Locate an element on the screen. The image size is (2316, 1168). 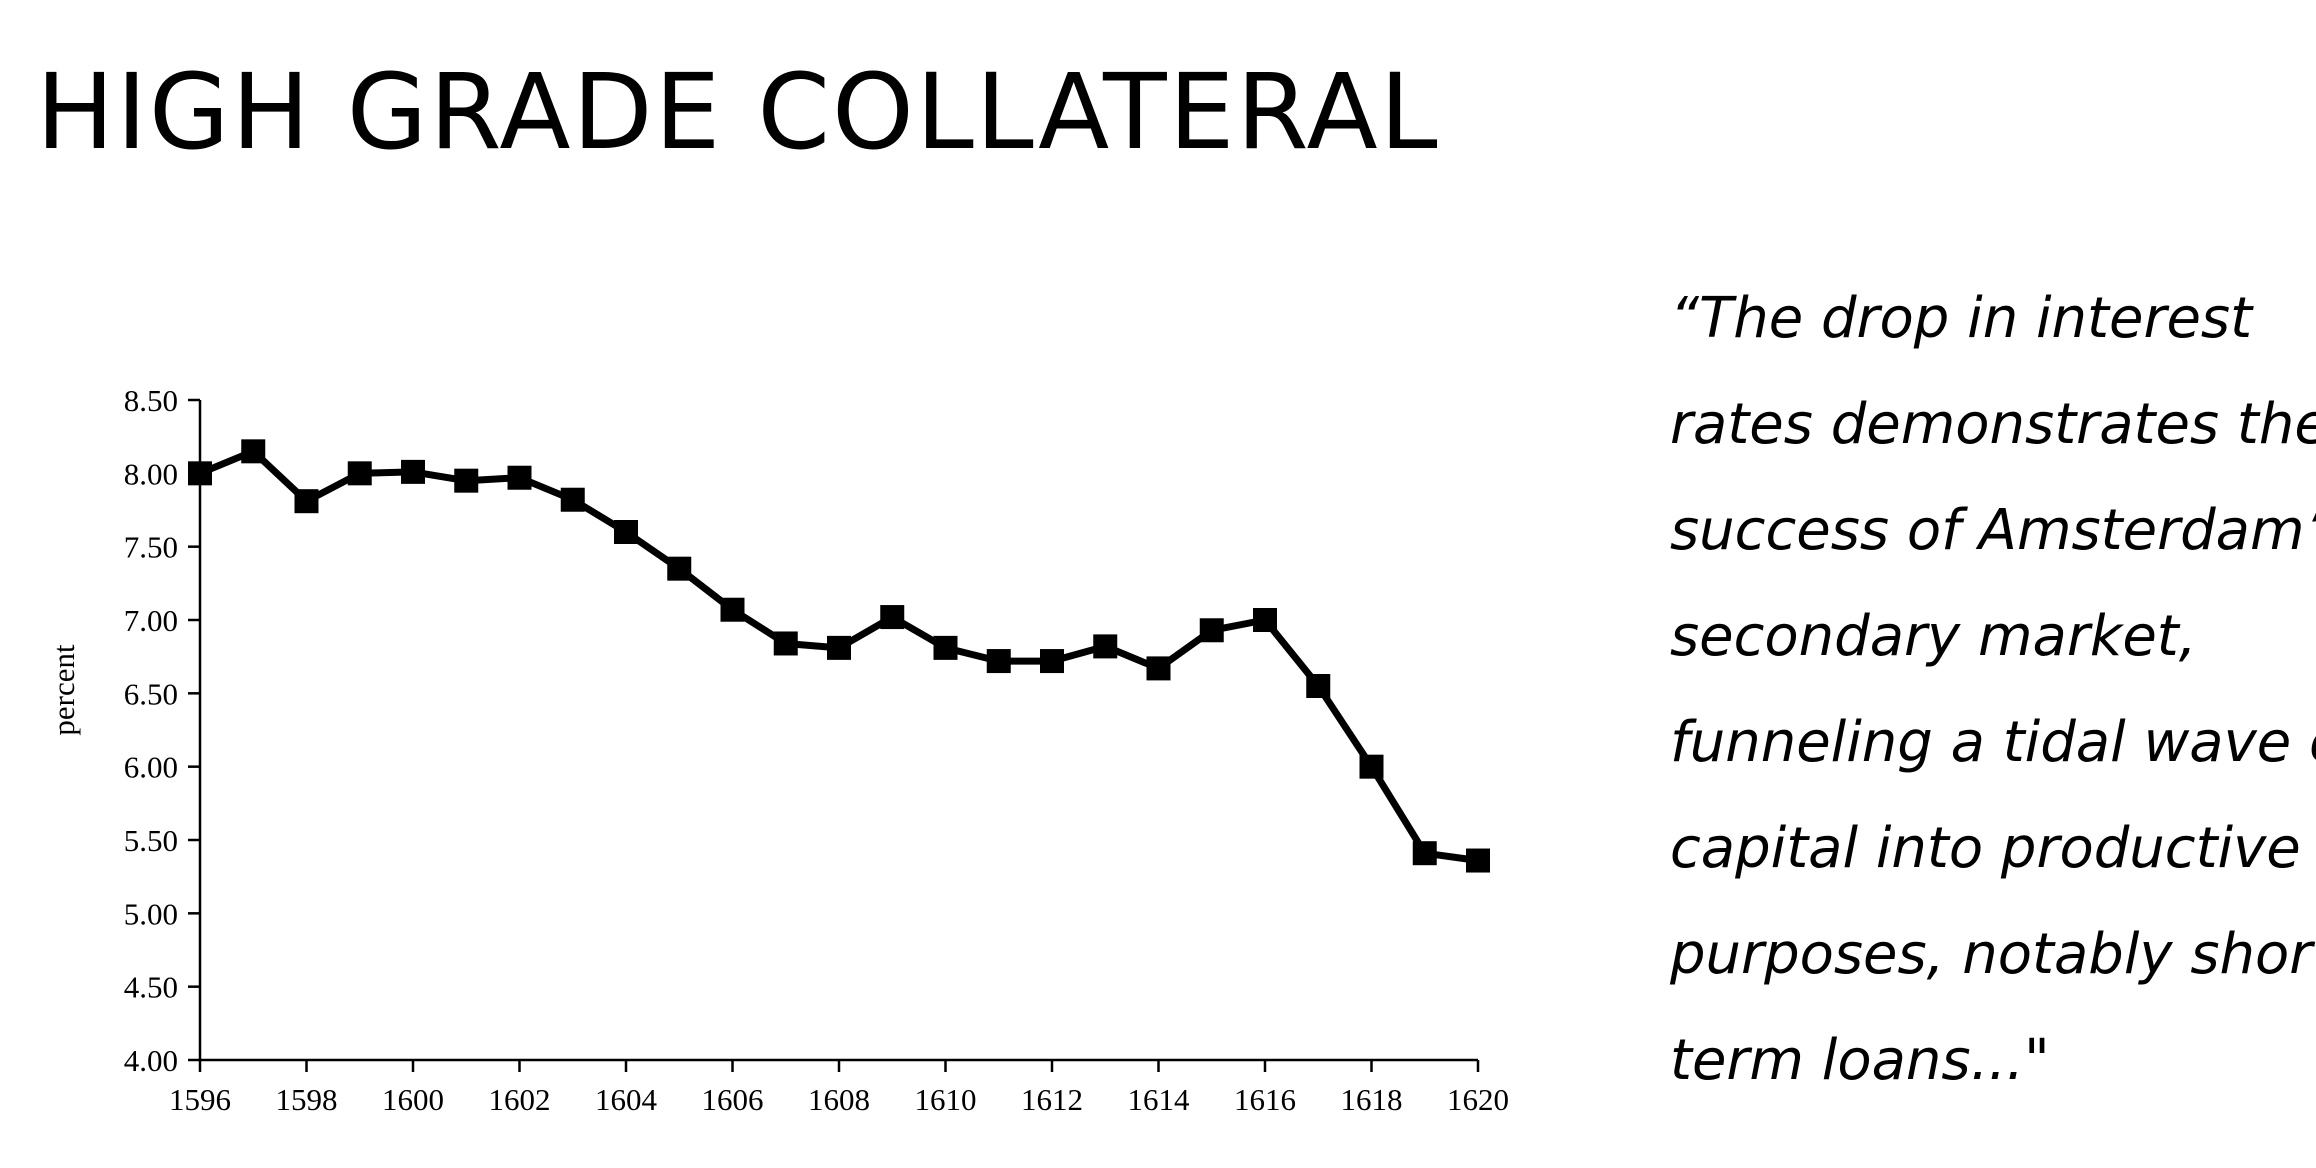
y-tick-label: 4.50 is located at coordinates (151, 987).